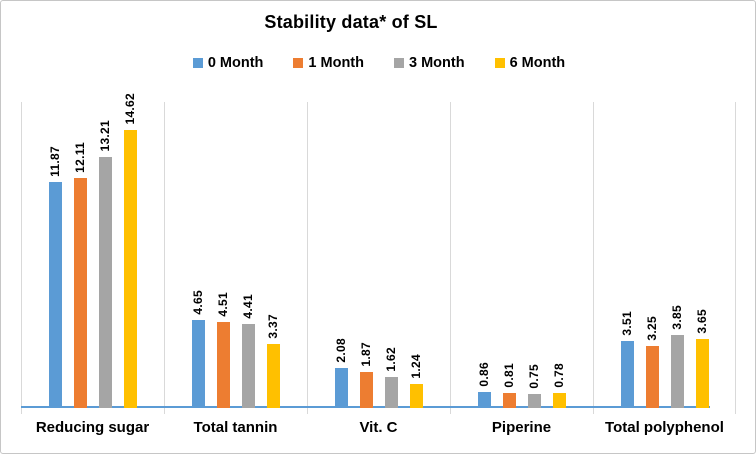  What do you see at coordinates (129, 109) in the screenshot?
I see `bar-value-label: 14.62` at bounding box center [129, 109].